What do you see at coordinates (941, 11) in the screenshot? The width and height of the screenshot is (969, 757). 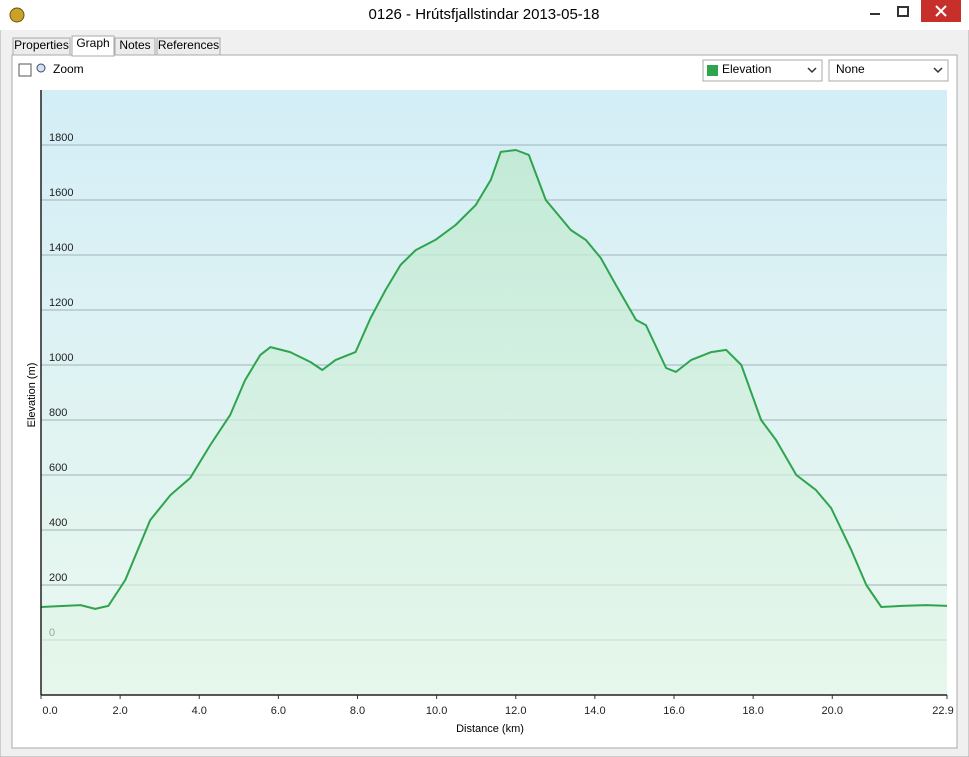 I see `close-icon` at bounding box center [941, 11].